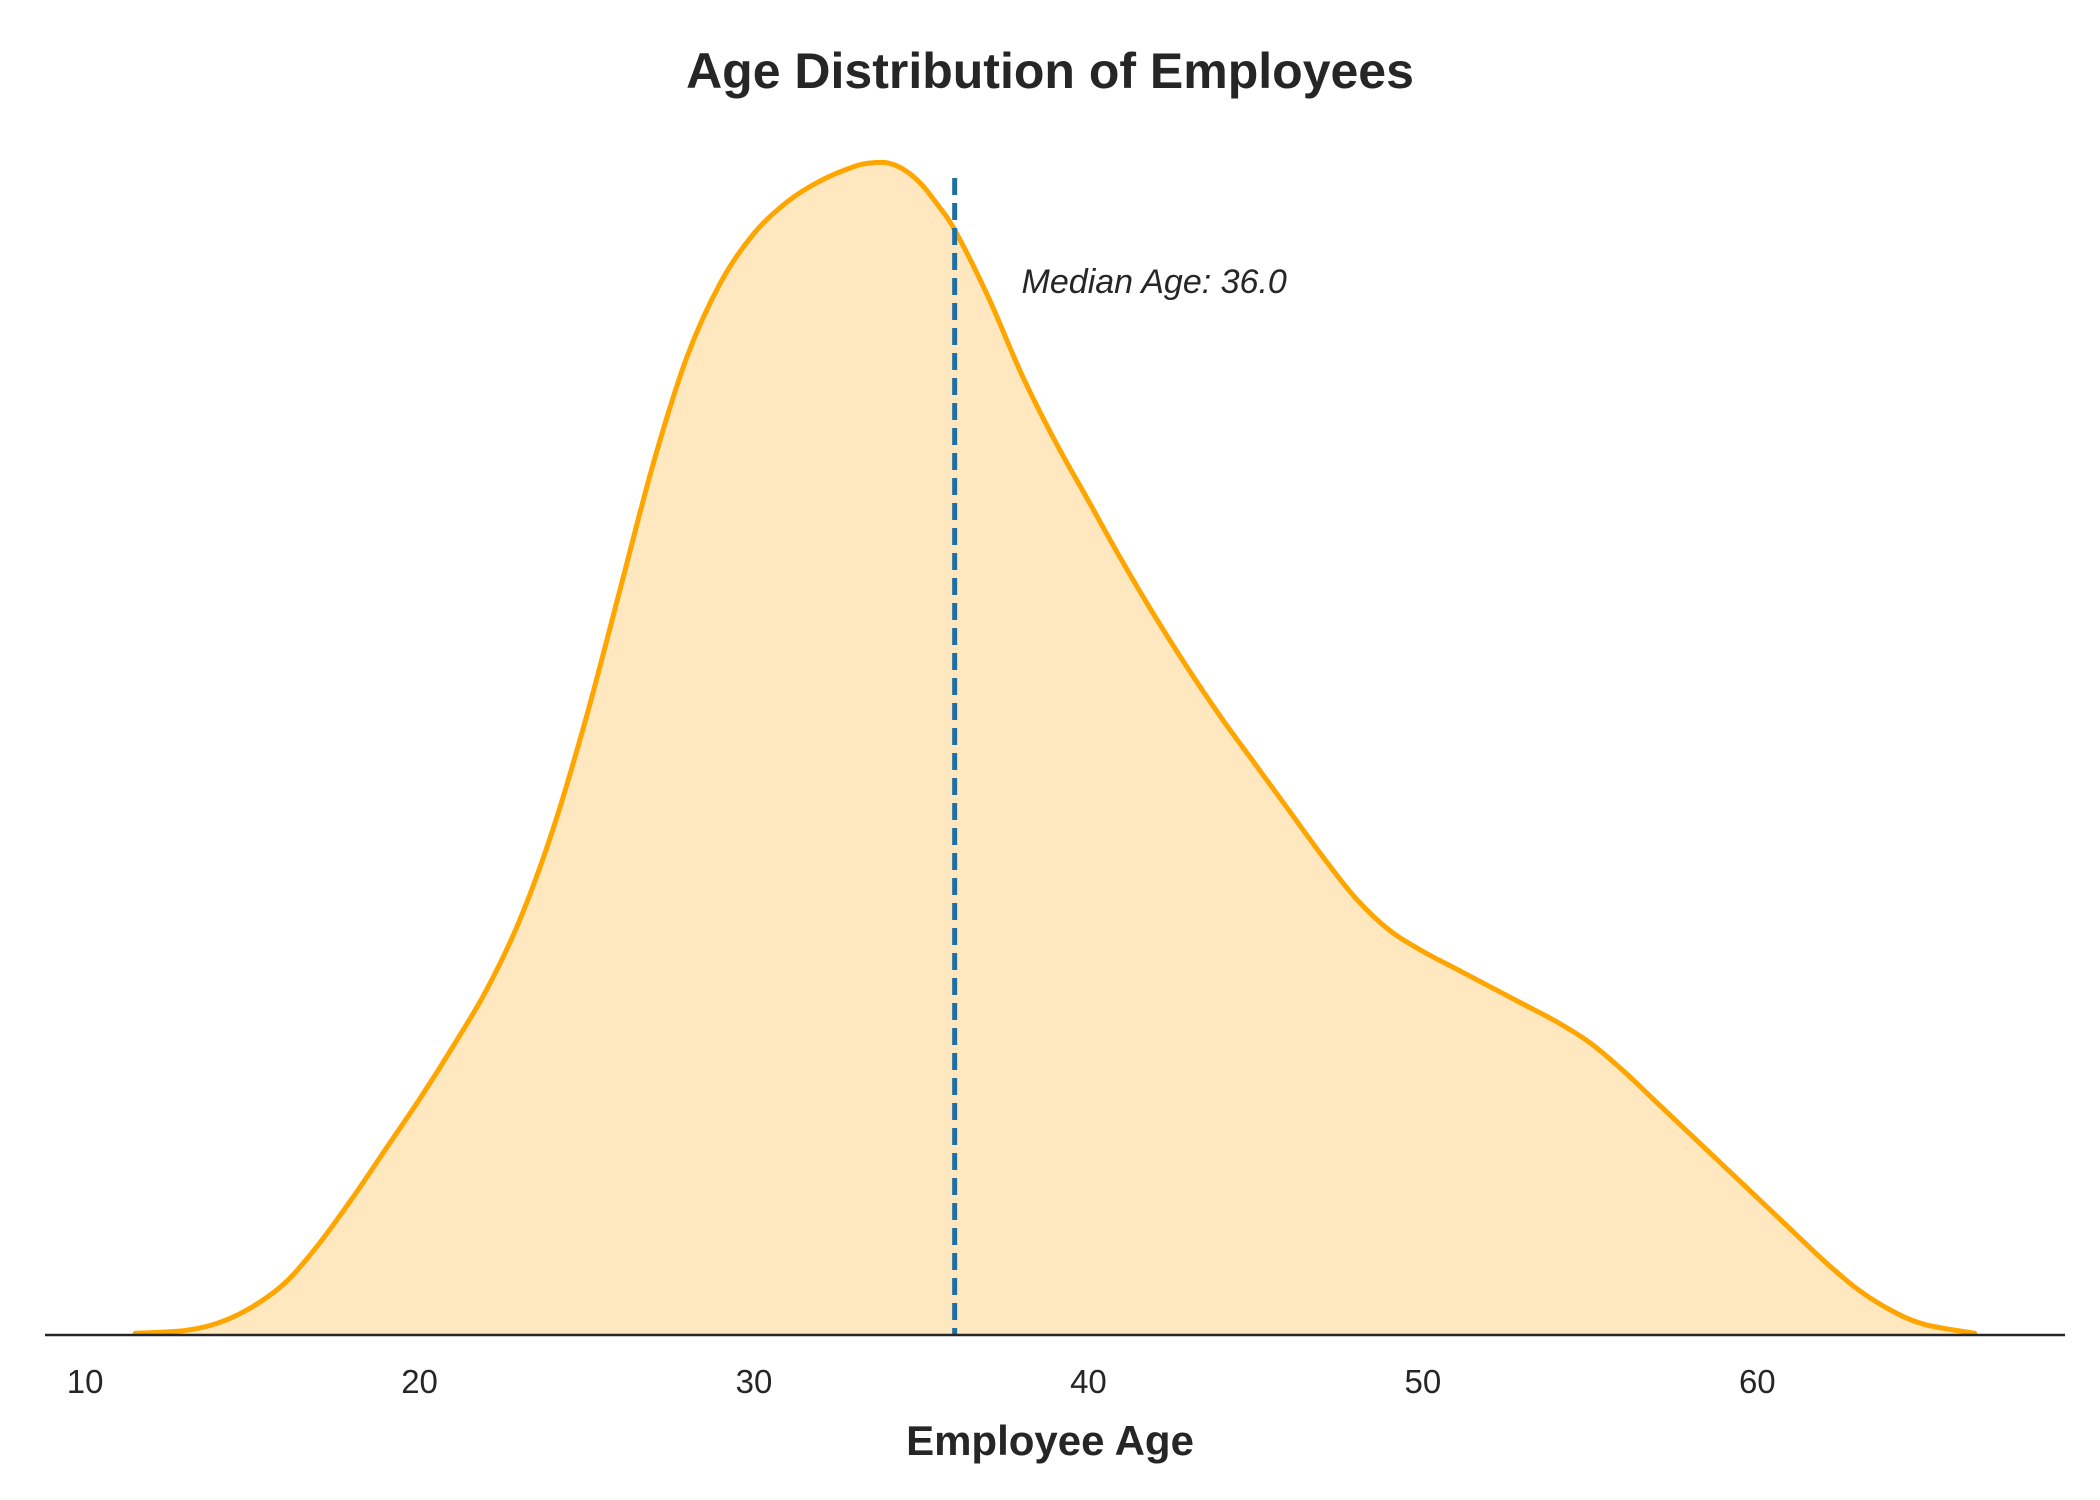 This screenshot has height=1500, width=2100. What do you see at coordinates (754, 1381) in the screenshot?
I see `x-tick-label: 30` at bounding box center [754, 1381].